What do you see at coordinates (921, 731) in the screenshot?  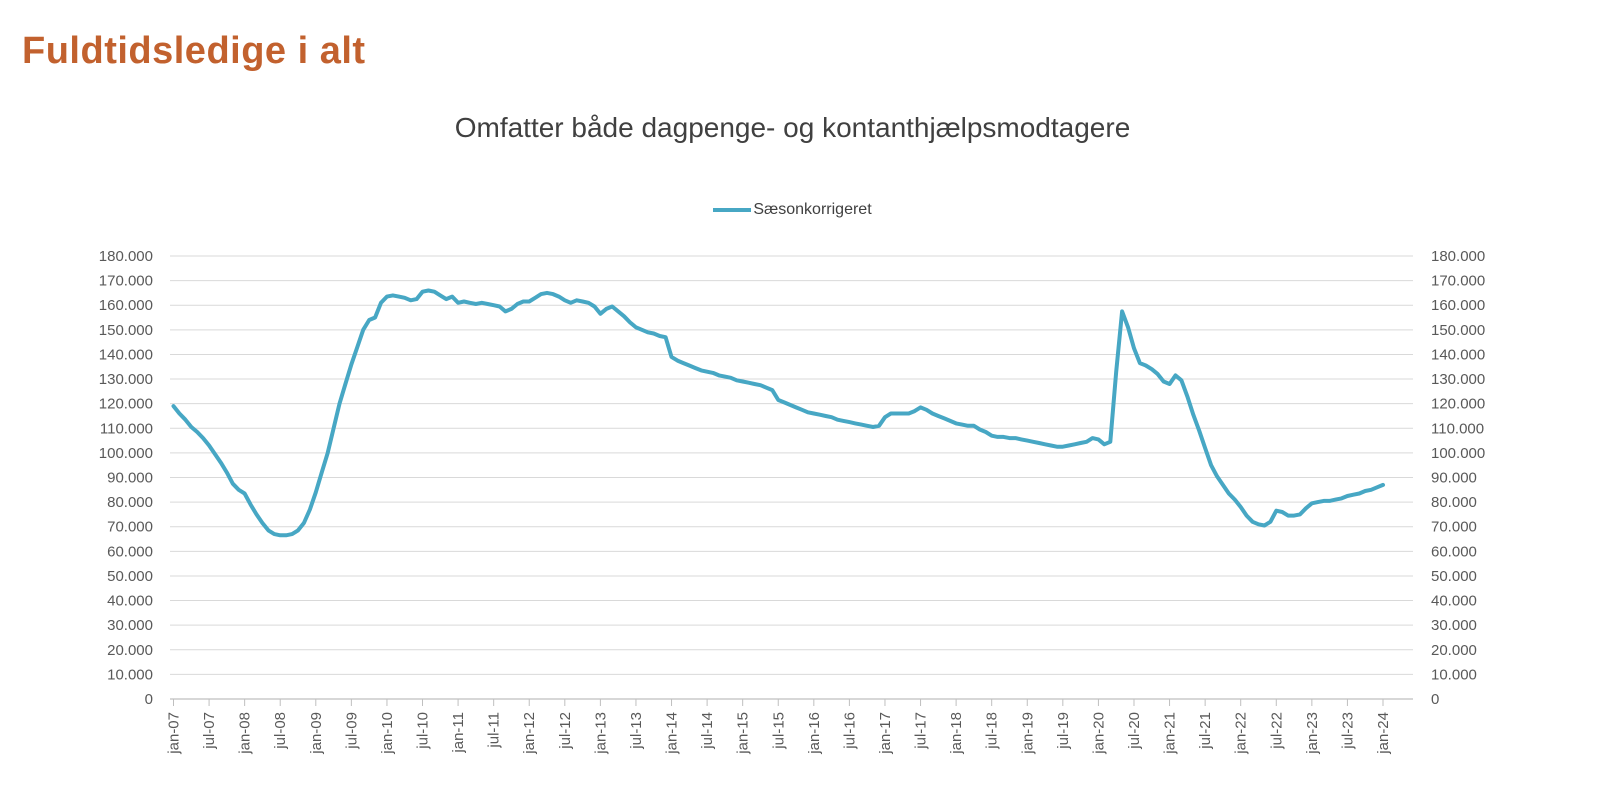 I see `x-axis-label: jul-17` at bounding box center [921, 731].